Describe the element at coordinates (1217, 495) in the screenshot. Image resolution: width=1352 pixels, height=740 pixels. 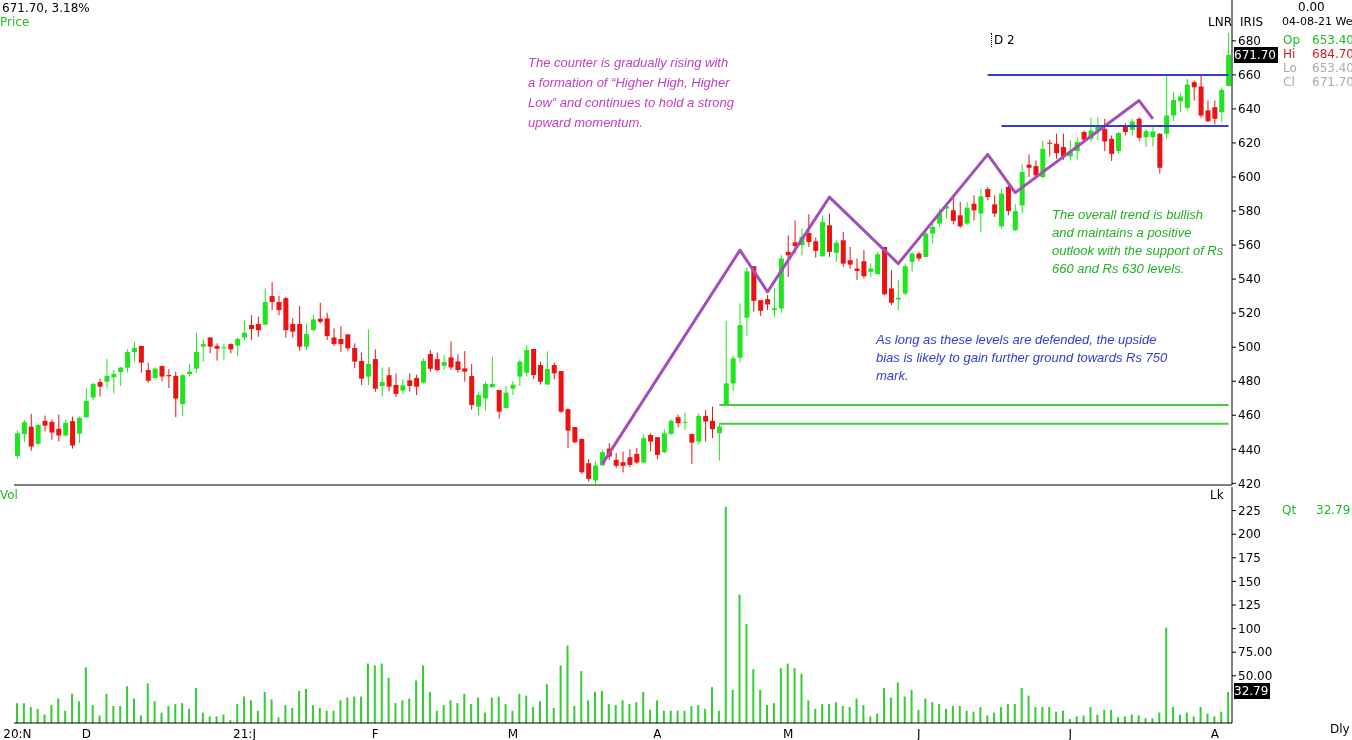
I see `annotation: Lk` at that location.